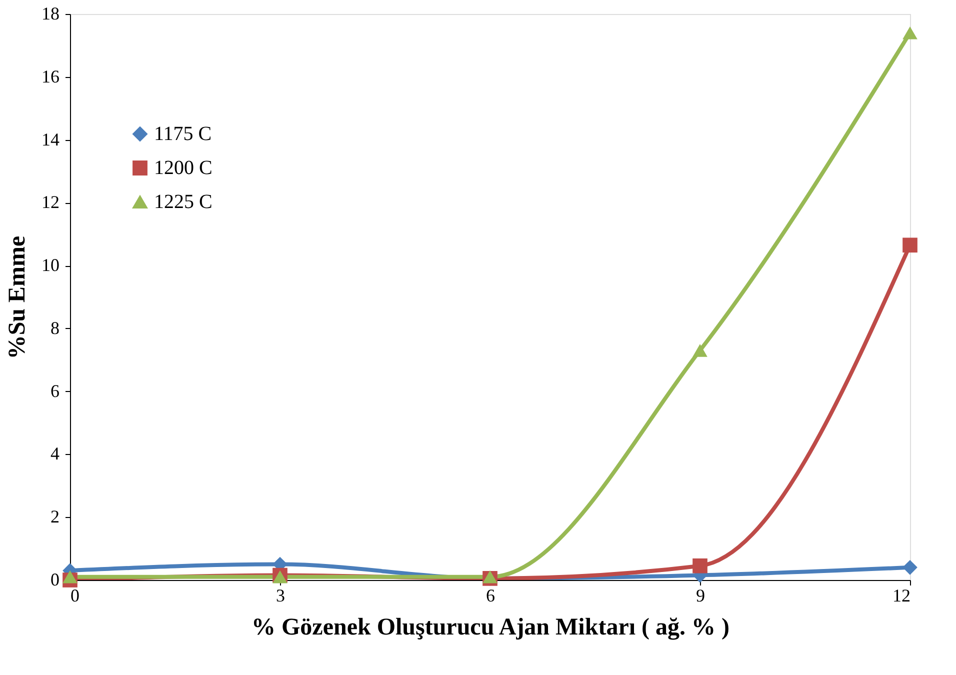  What do you see at coordinates (55, 516) in the screenshot?
I see `y-tick-label: 2` at bounding box center [55, 516].